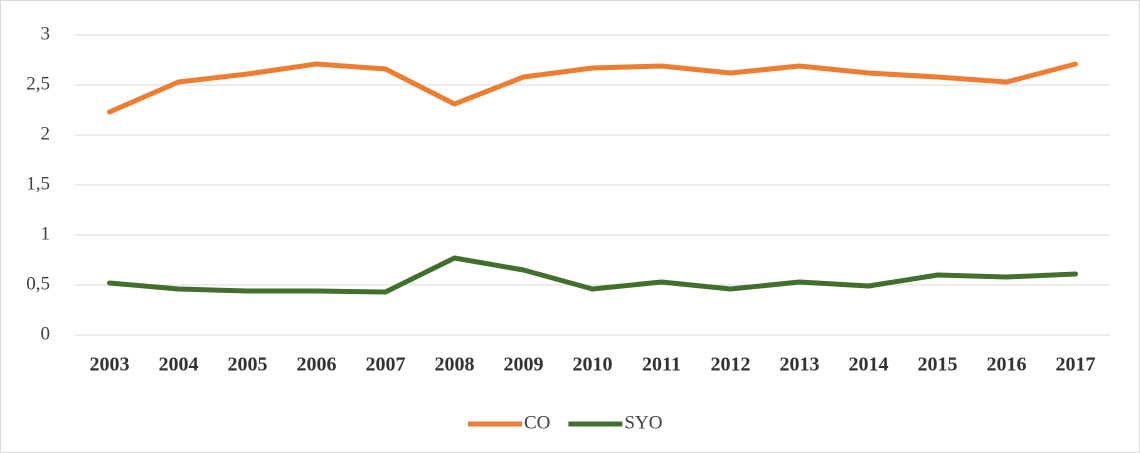  What do you see at coordinates (661, 365) in the screenshot?
I see `x-tick-label: 2011` at bounding box center [661, 365].